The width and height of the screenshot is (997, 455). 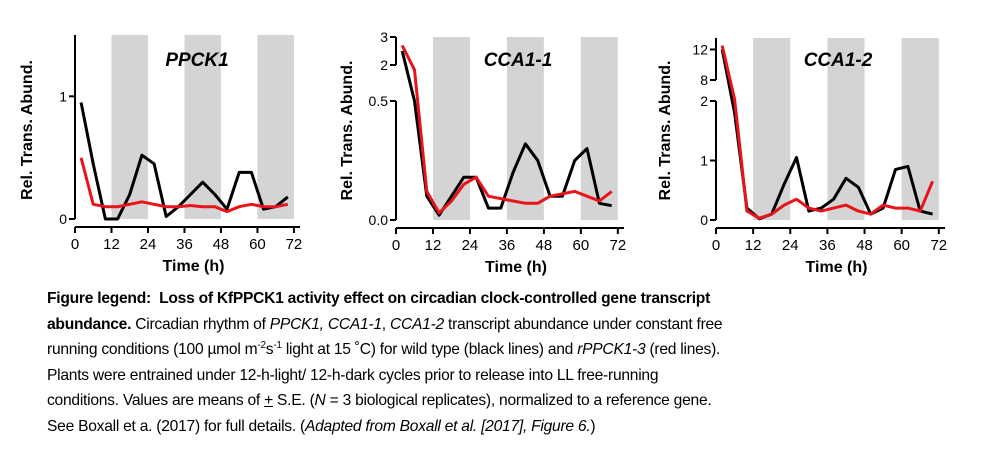 I want to click on caption-text: Circadian rhythm of, so click(x=200, y=324).